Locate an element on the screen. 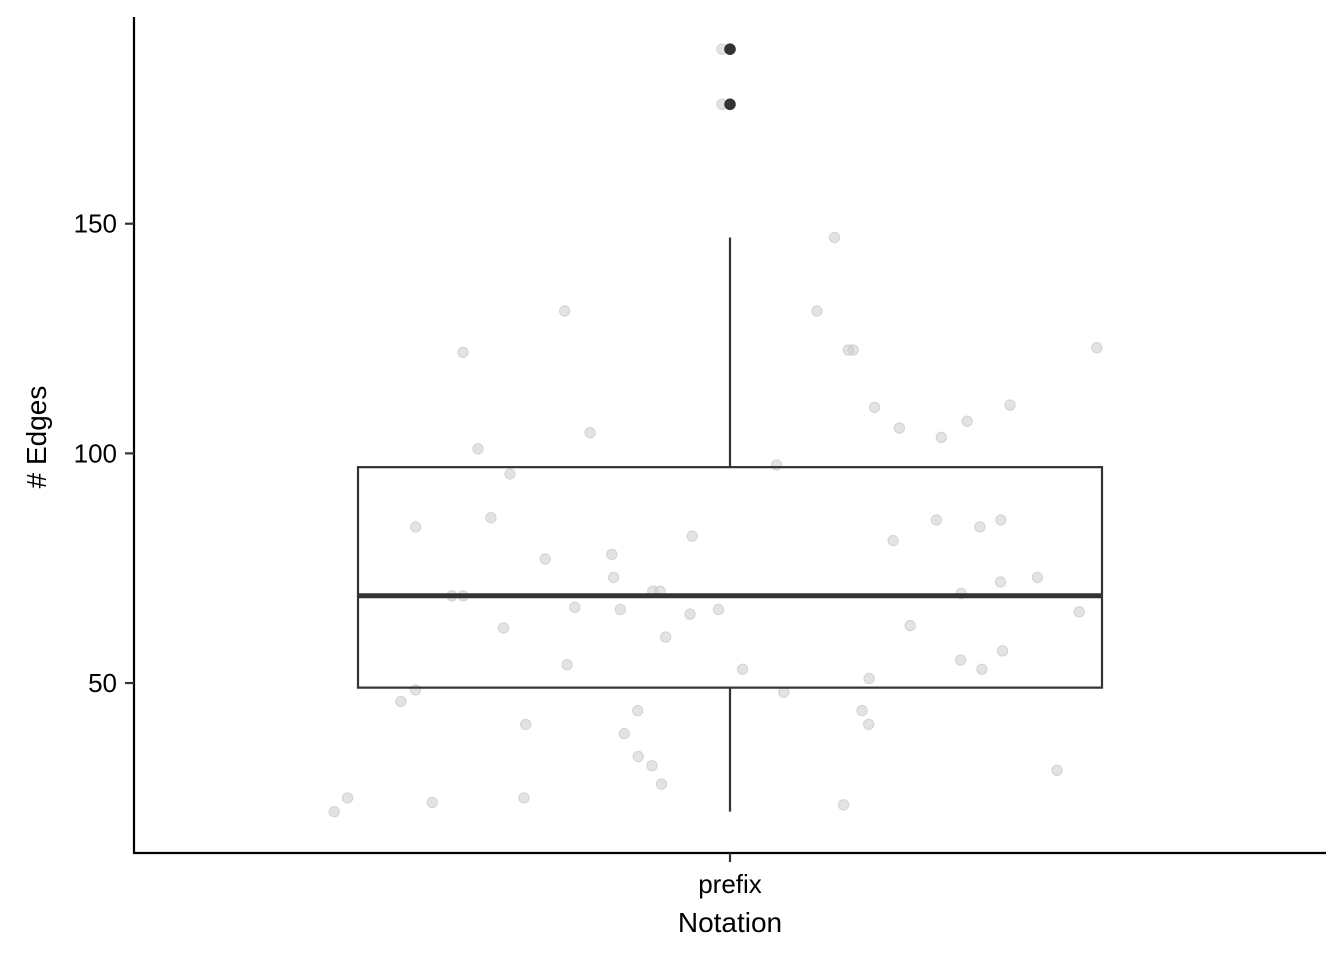 Image resolution: width=1344 pixels, height=960 pixels. y-axis-ticks: 50 100 150 is located at coordinates (104, 453).